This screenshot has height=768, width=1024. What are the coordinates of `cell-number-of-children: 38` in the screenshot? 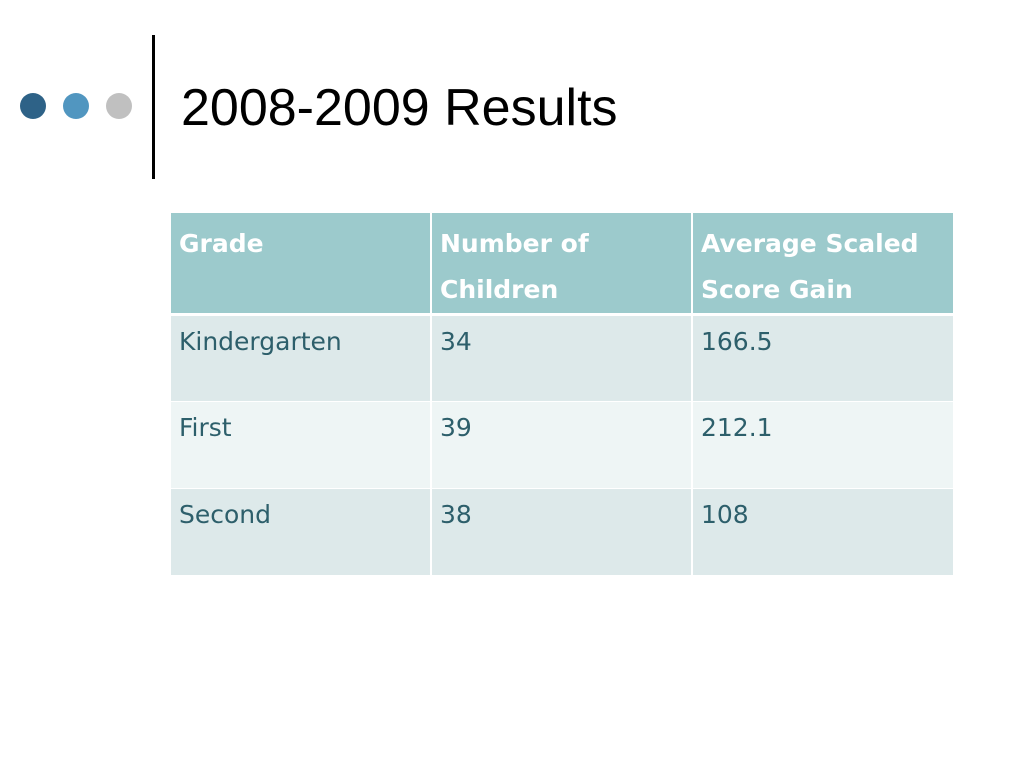 It's located at (562, 532).